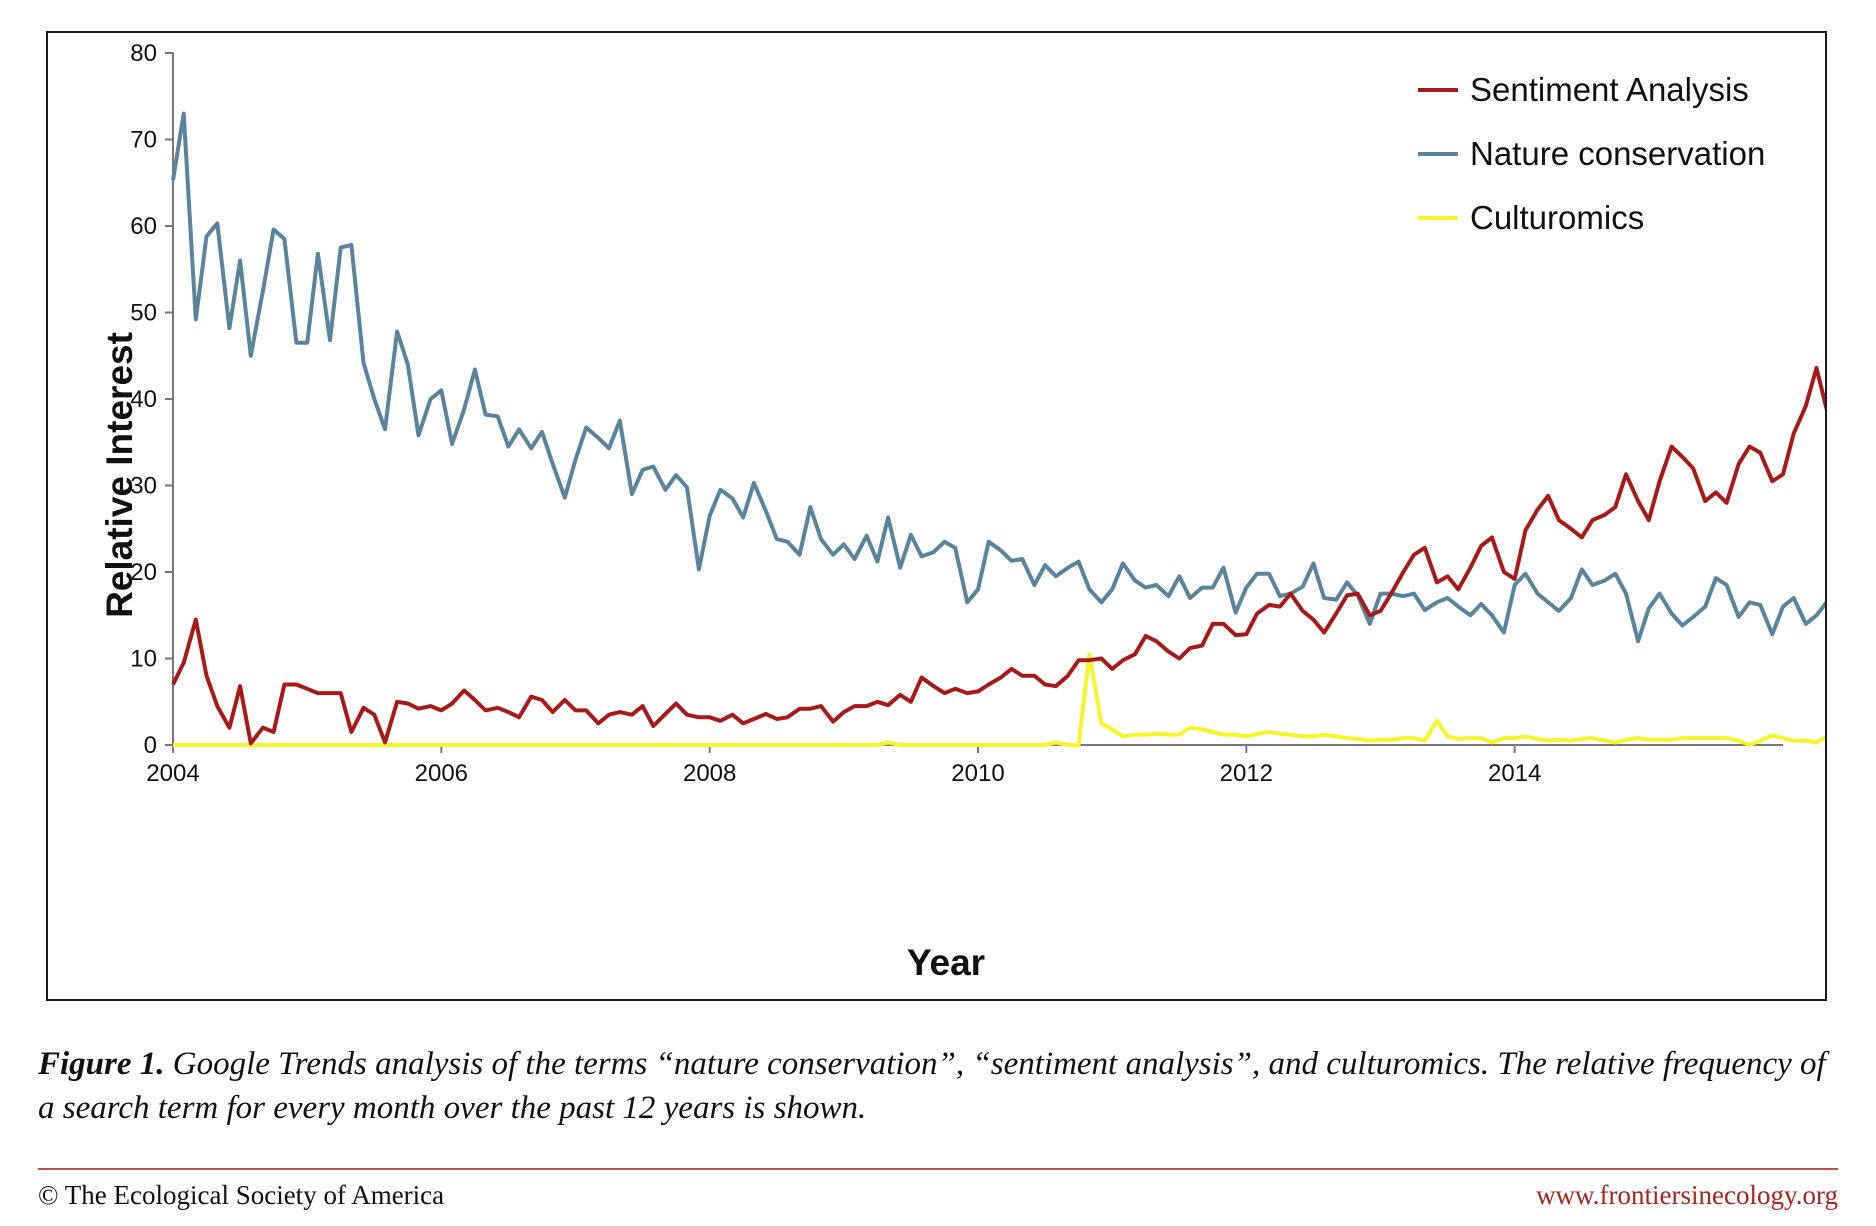  Describe the element at coordinates (143, 140) in the screenshot. I see `y-tick-label: 70` at that location.